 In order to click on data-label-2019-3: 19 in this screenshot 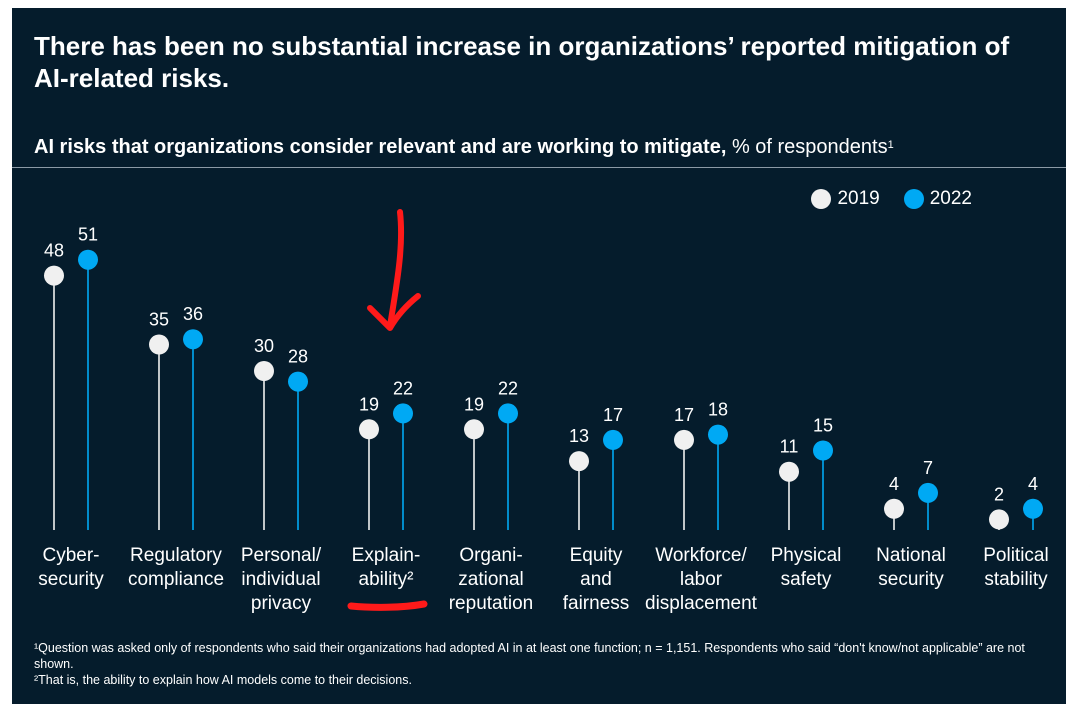, I will do `click(369, 404)`.